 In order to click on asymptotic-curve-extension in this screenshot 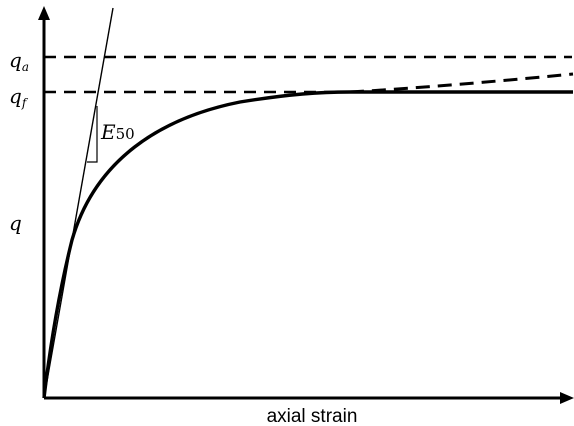, I will do `click(461, 83)`.